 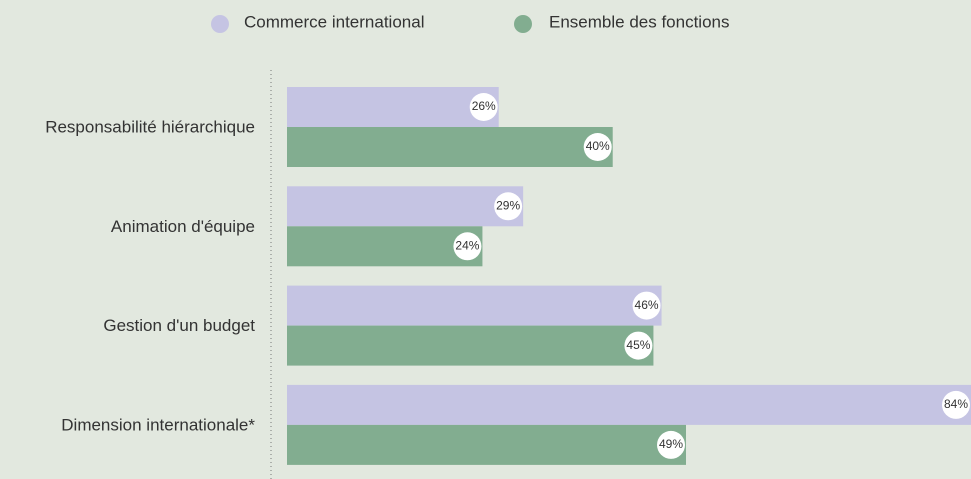 I want to click on value-label: 40%, so click(x=598, y=146).